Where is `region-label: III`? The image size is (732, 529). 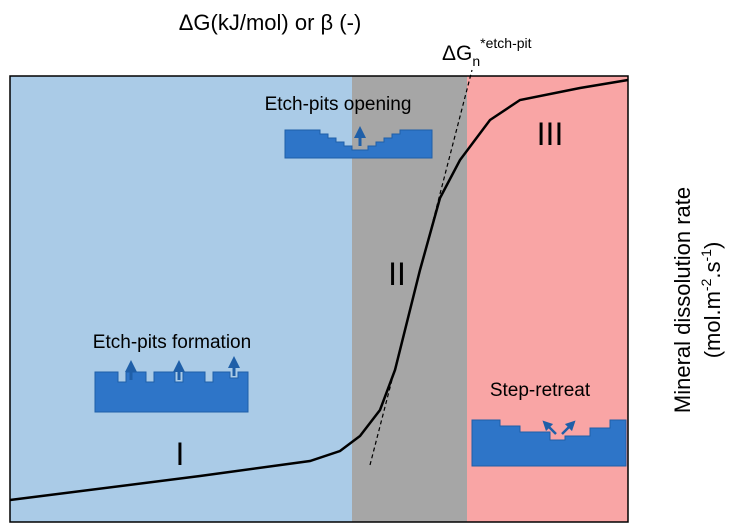 region-label: III is located at coordinates (550, 134).